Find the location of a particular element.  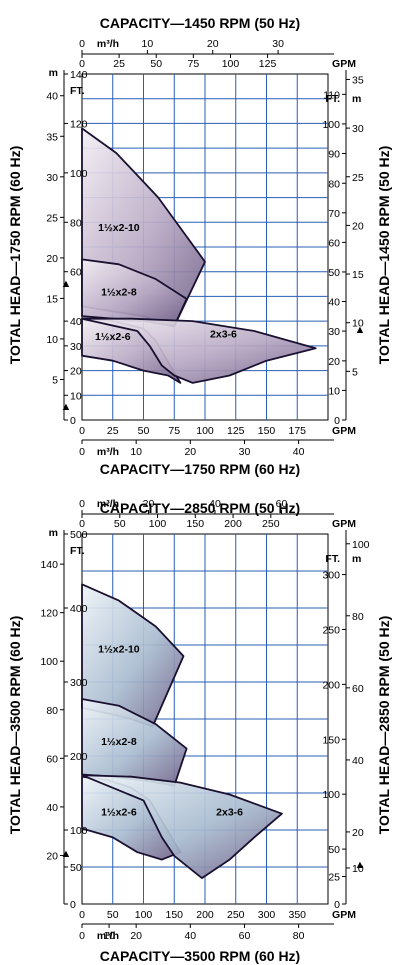

tick-label-top-m3h: 20 is located at coordinates (149, 504).